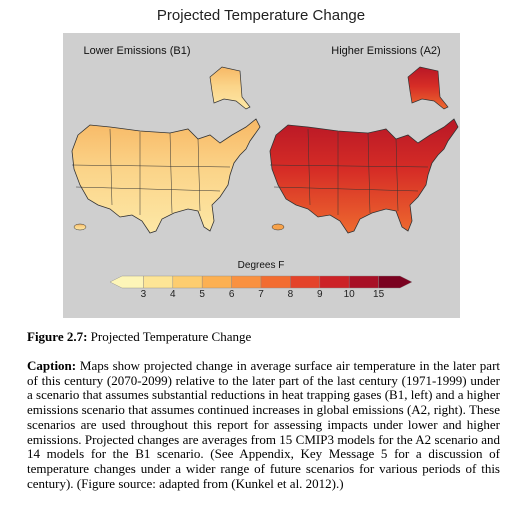  What do you see at coordinates (364, 150) in the screenshot?
I see `map-high` at bounding box center [364, 150].